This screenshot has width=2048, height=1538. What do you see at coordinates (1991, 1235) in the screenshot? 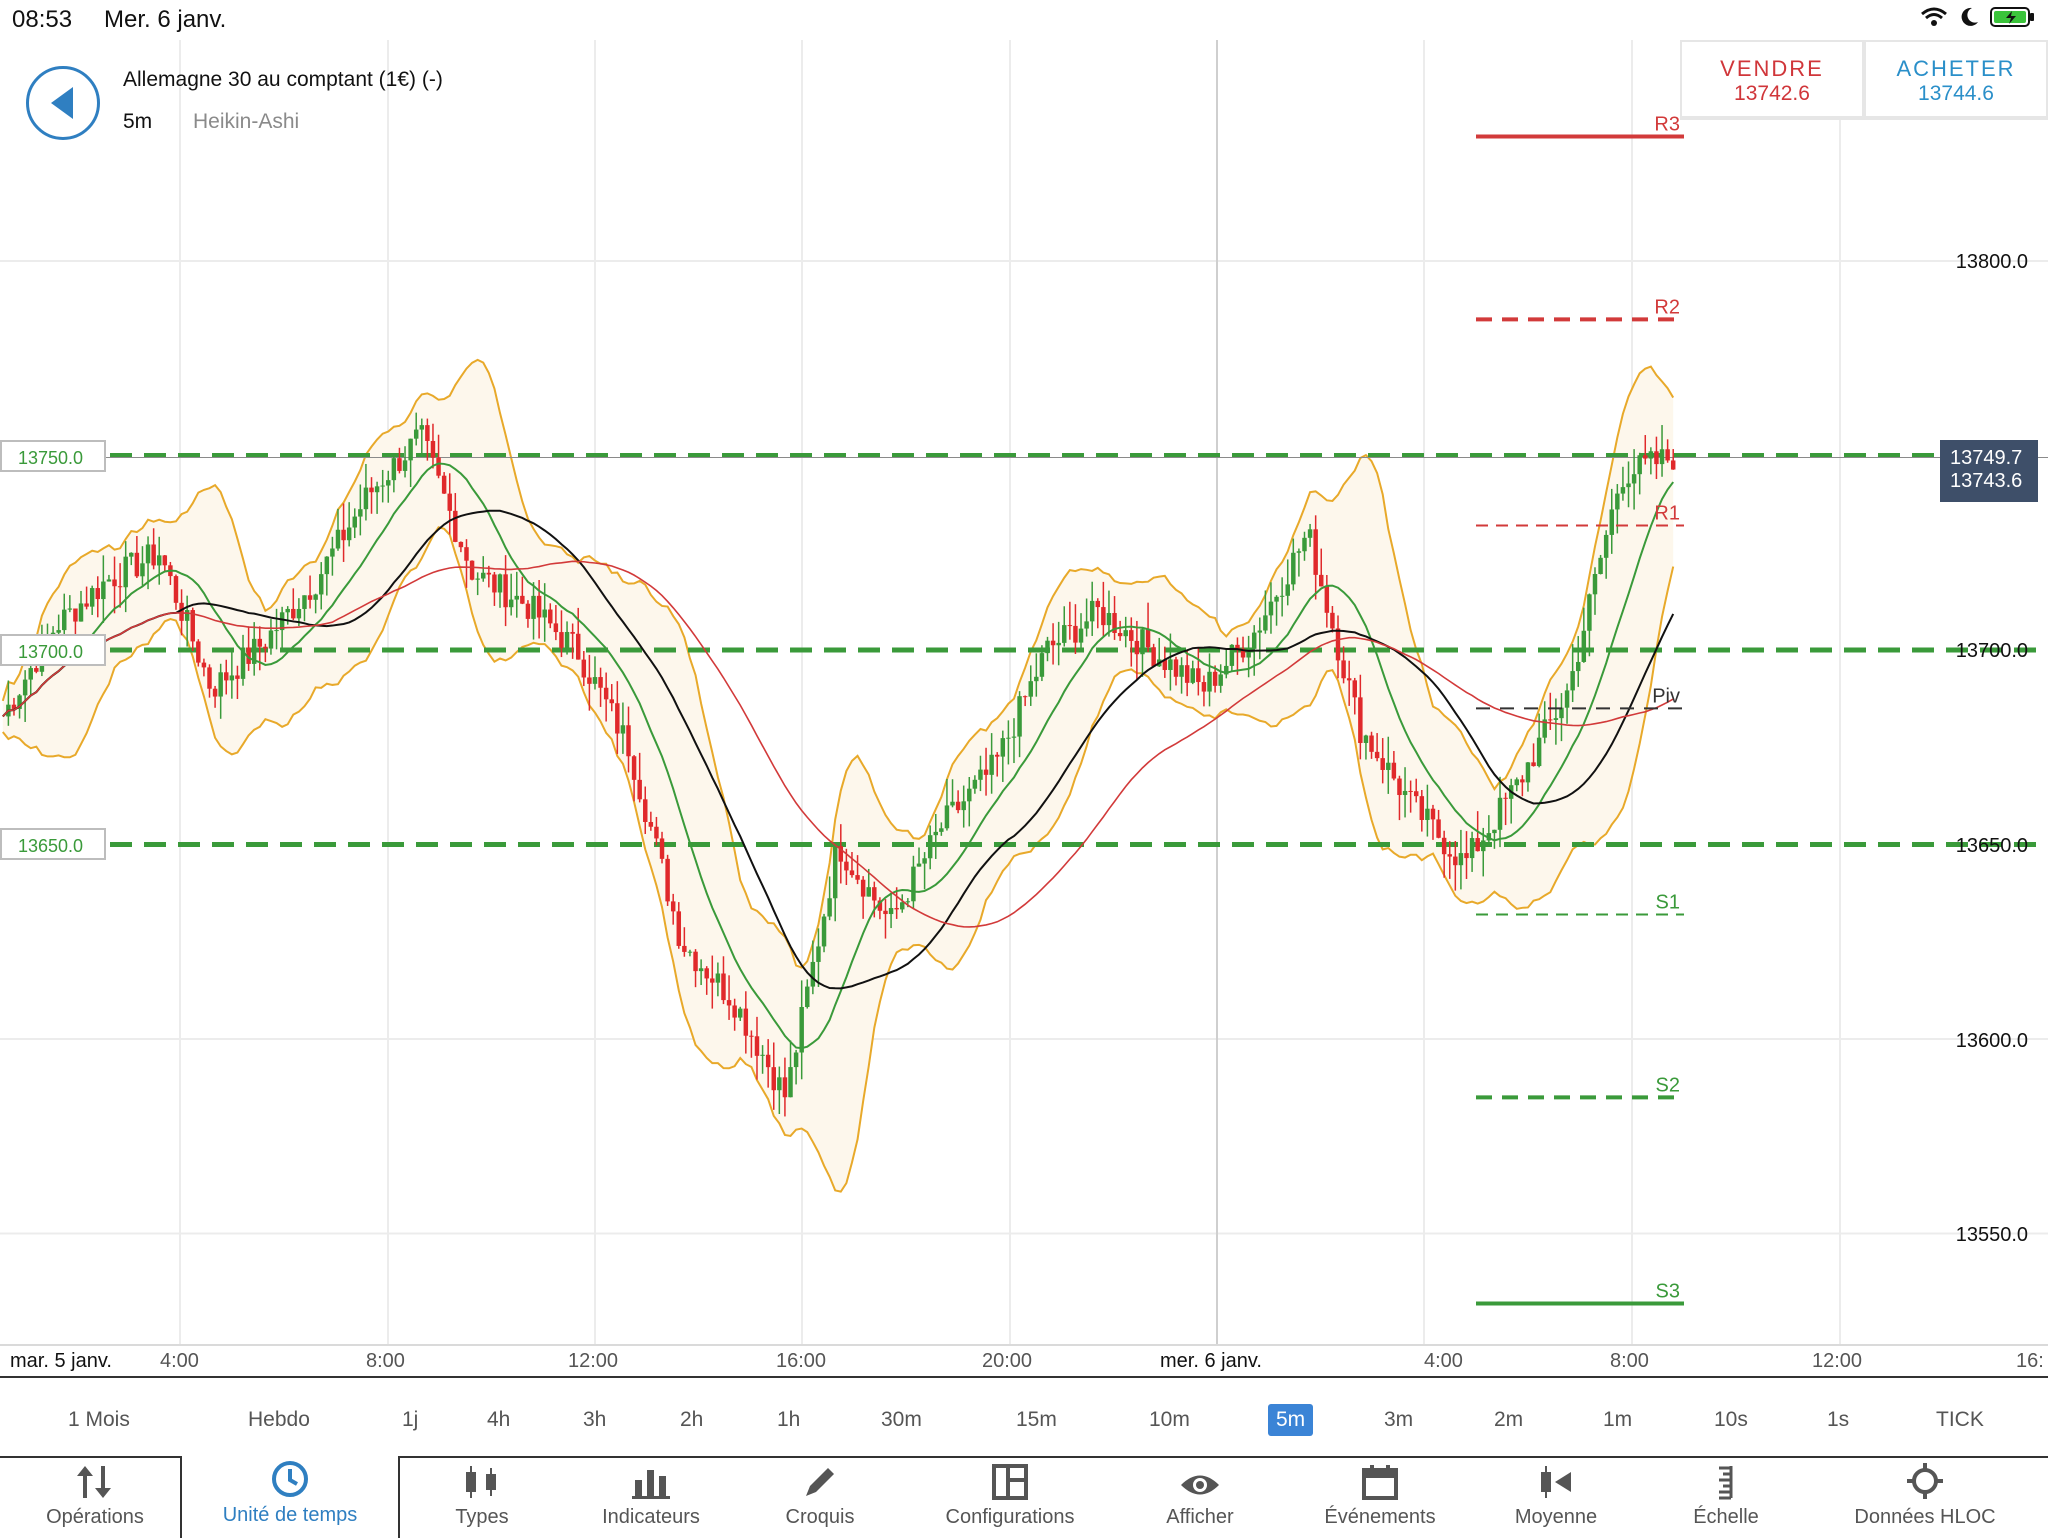
I see `y-tick-label: 13550.0` at bounding box center [1991, 1235].